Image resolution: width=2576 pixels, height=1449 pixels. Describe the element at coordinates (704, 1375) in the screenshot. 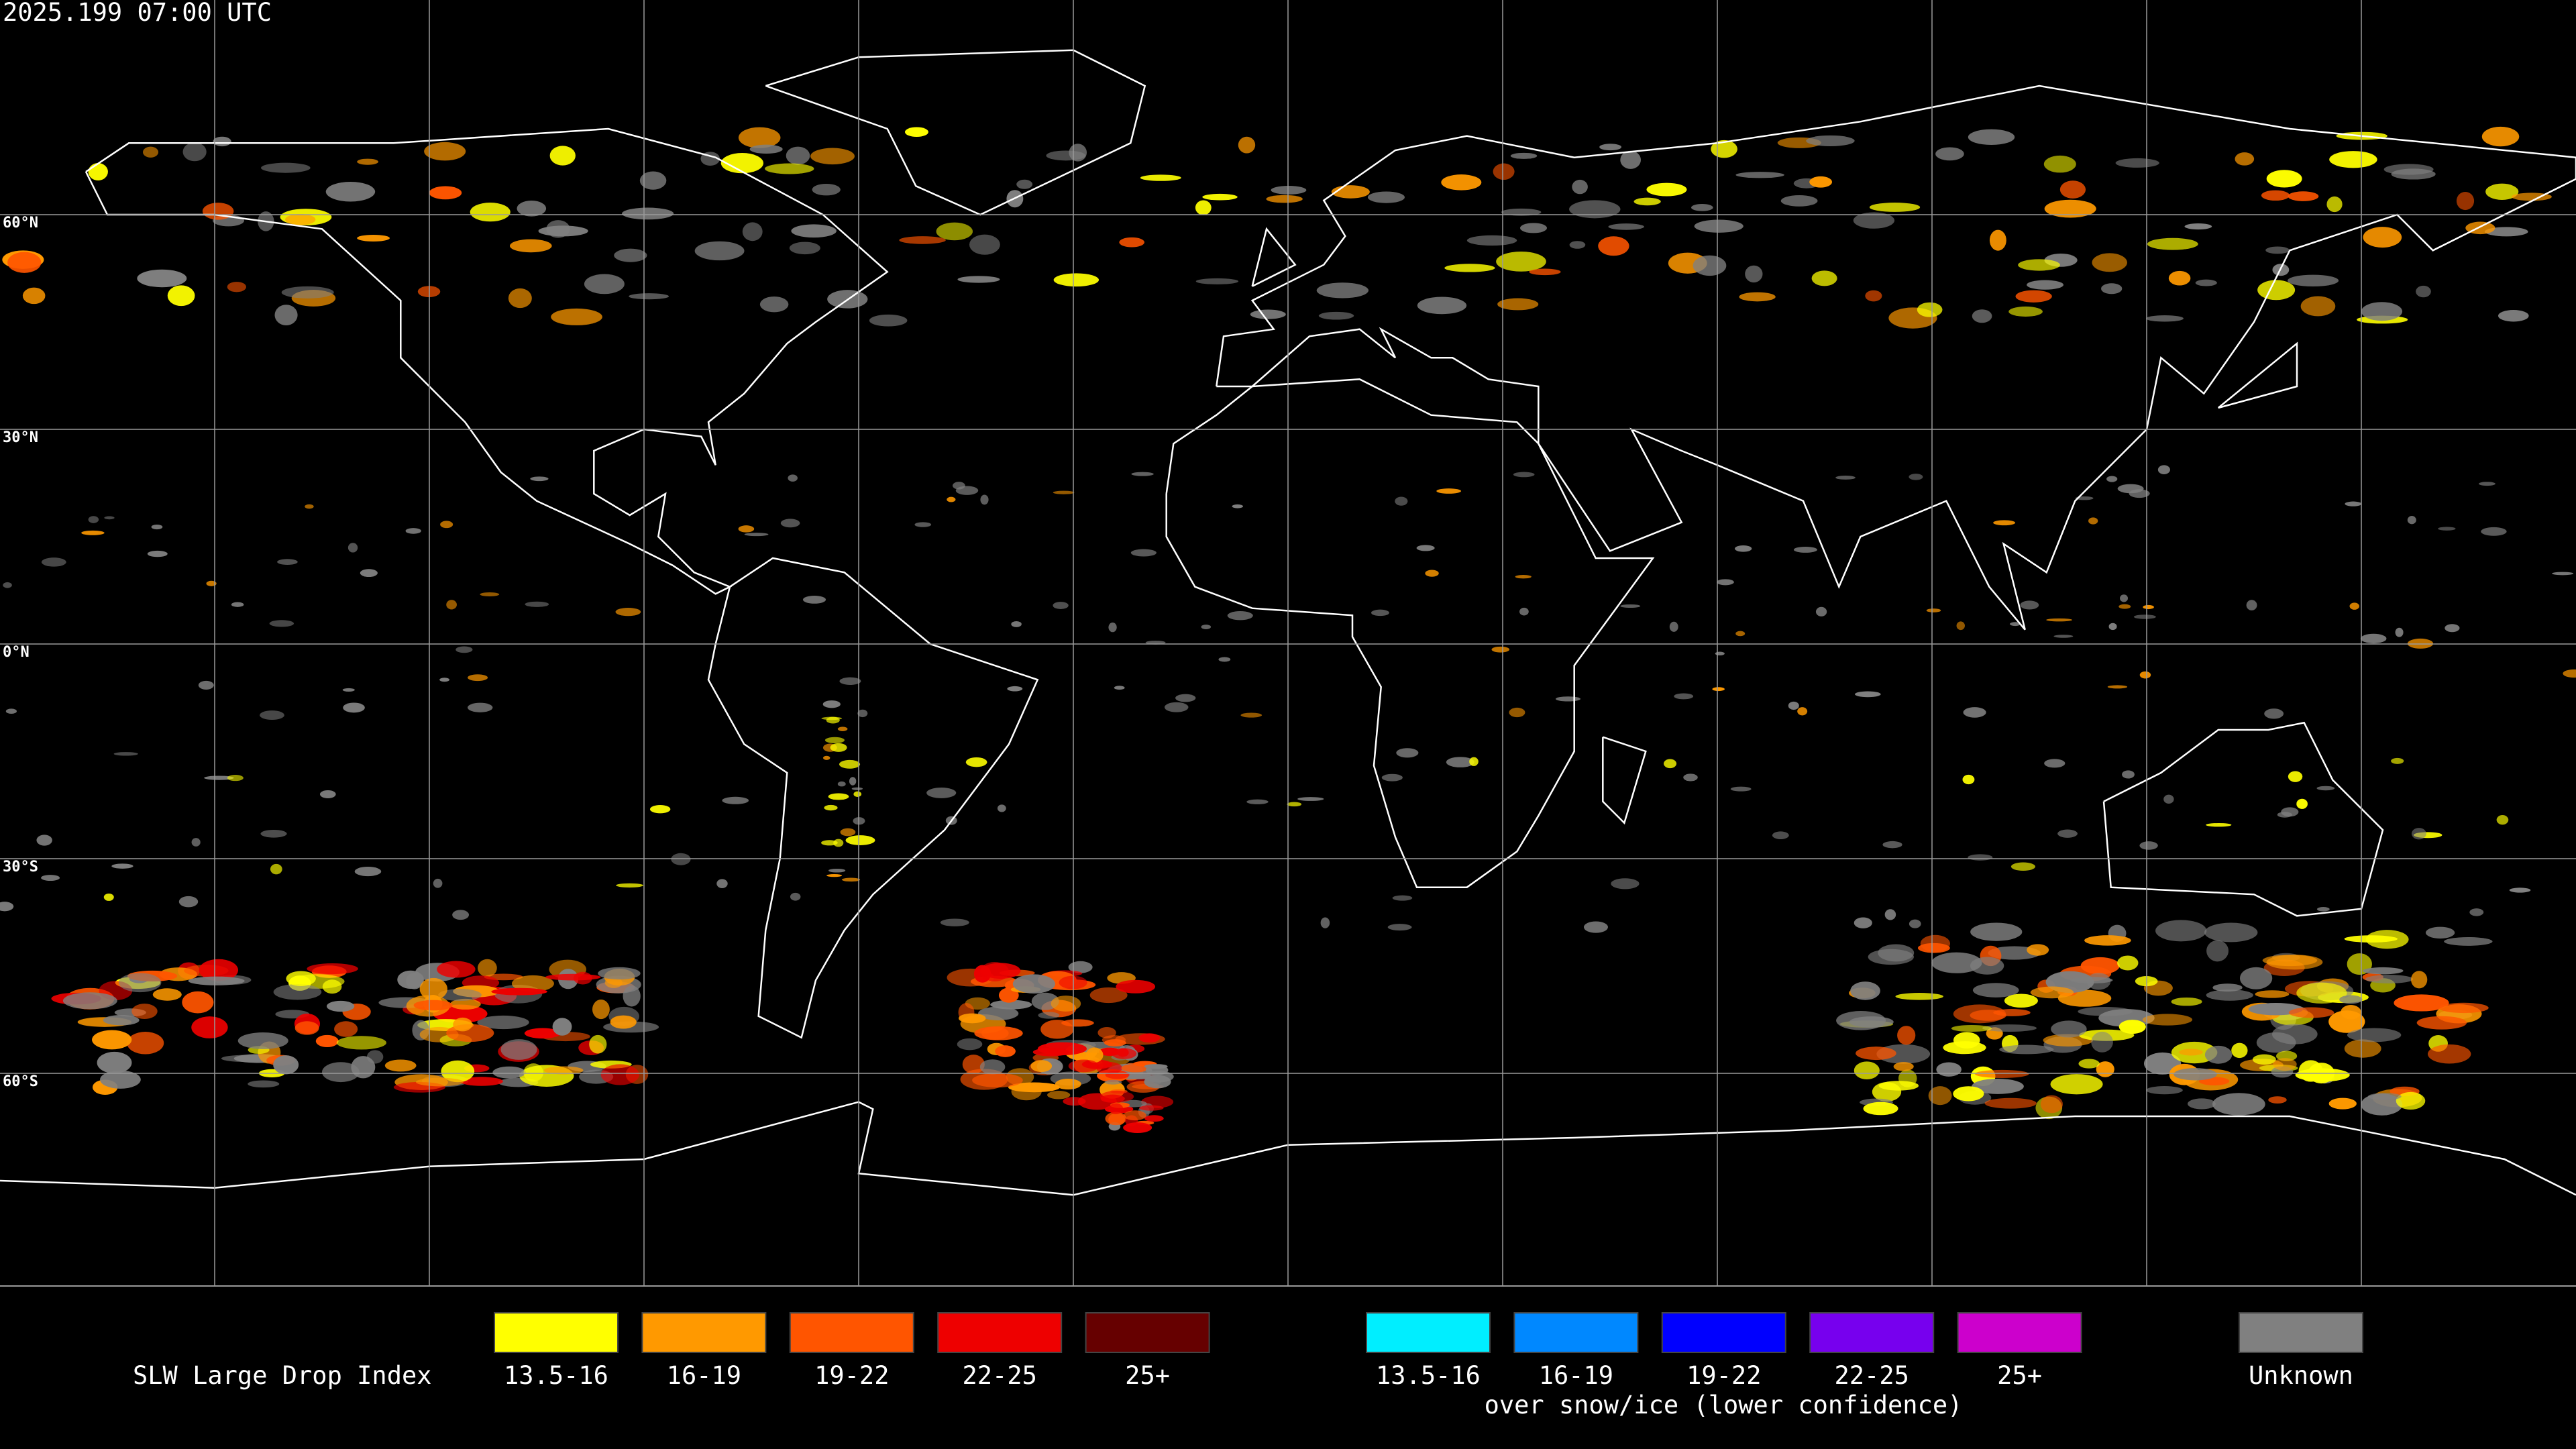

I see `legend-label: 16-19` at that location.